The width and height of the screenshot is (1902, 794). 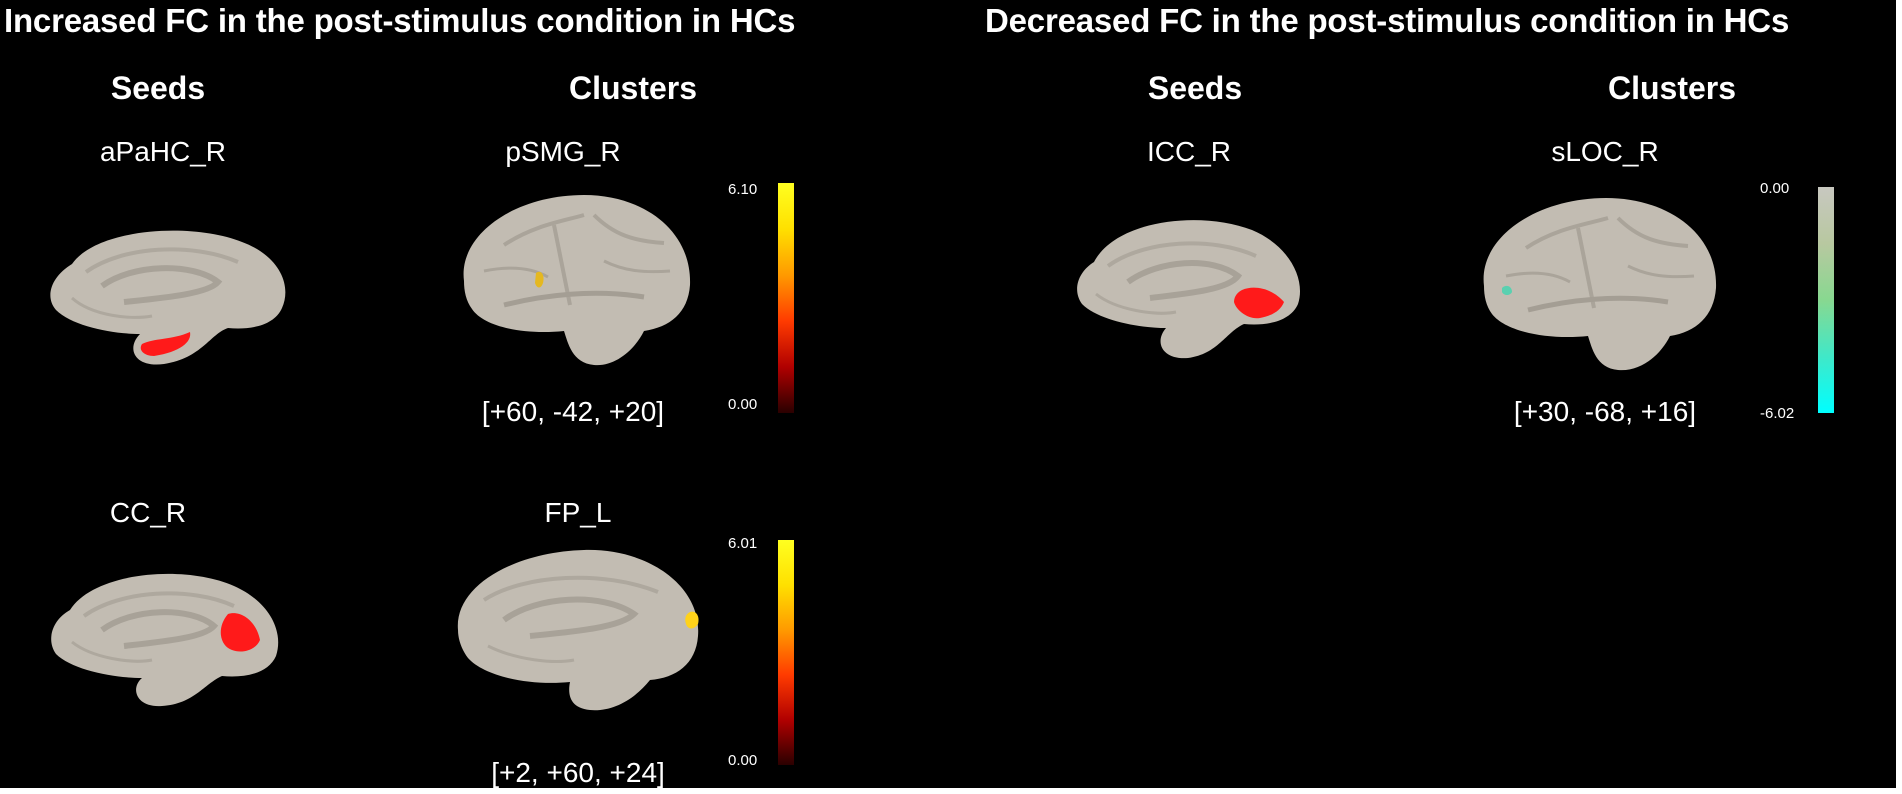 I want to click on border-right, so click(x=1899, y=397).